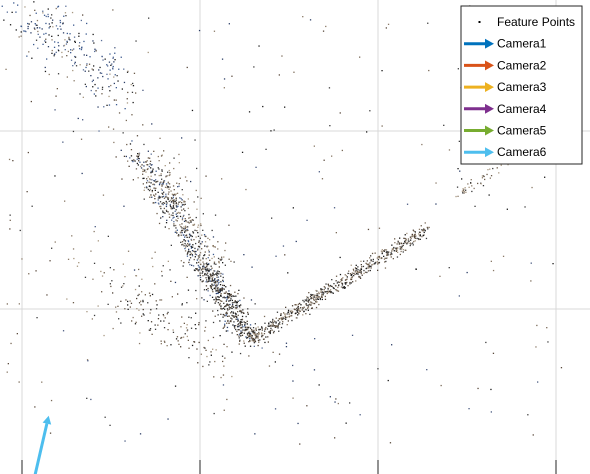 This screenshot has width=590, height=474. What do you see at coordinates (479, 22) in the screenshot?
I see `legend-marker-point` at bounding box center [479, 22].